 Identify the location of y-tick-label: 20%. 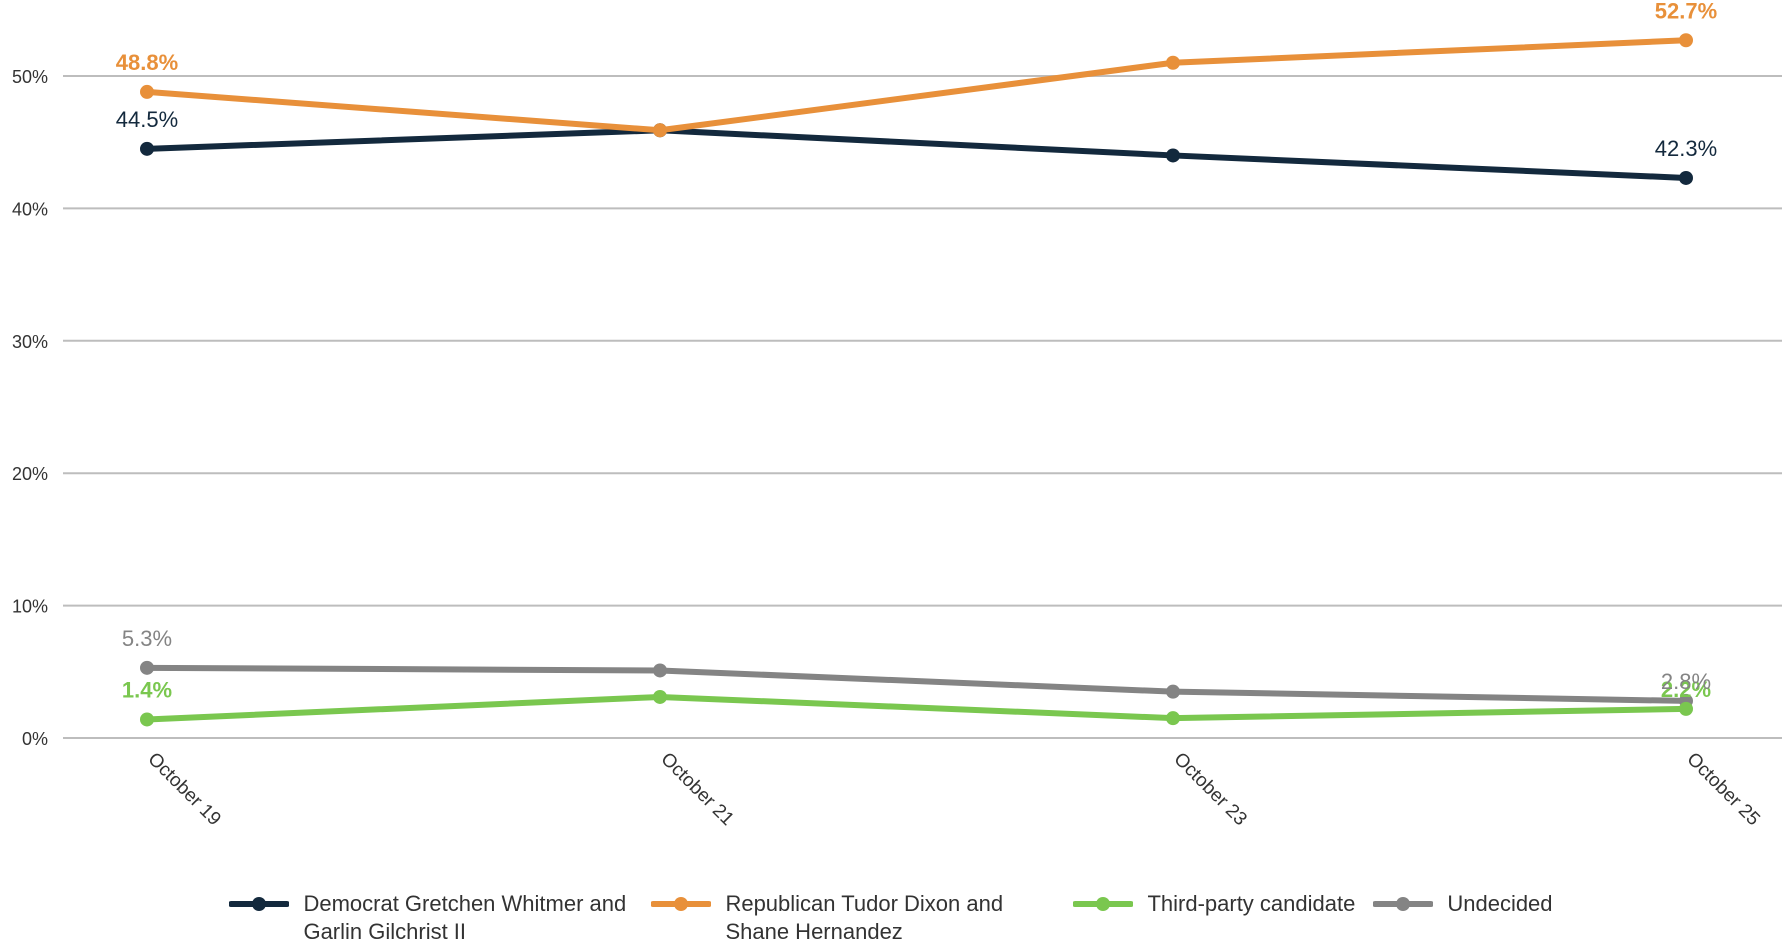
(30, 474).